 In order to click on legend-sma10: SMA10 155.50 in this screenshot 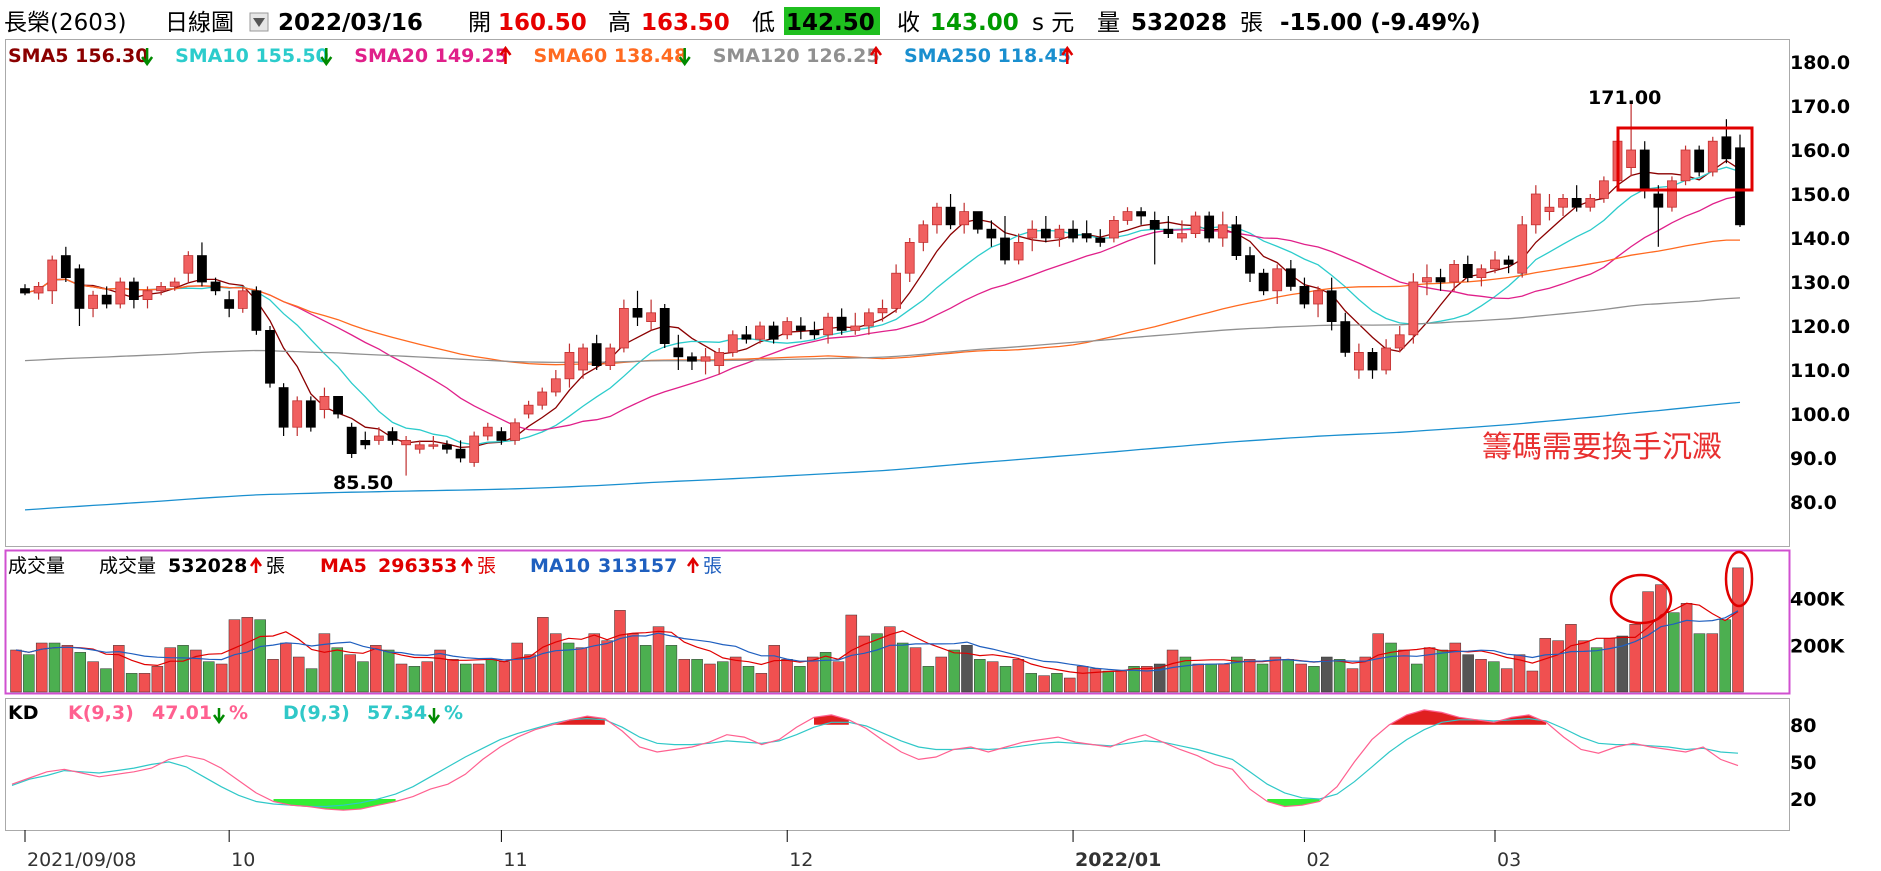, I will do `click(254, 56)`.